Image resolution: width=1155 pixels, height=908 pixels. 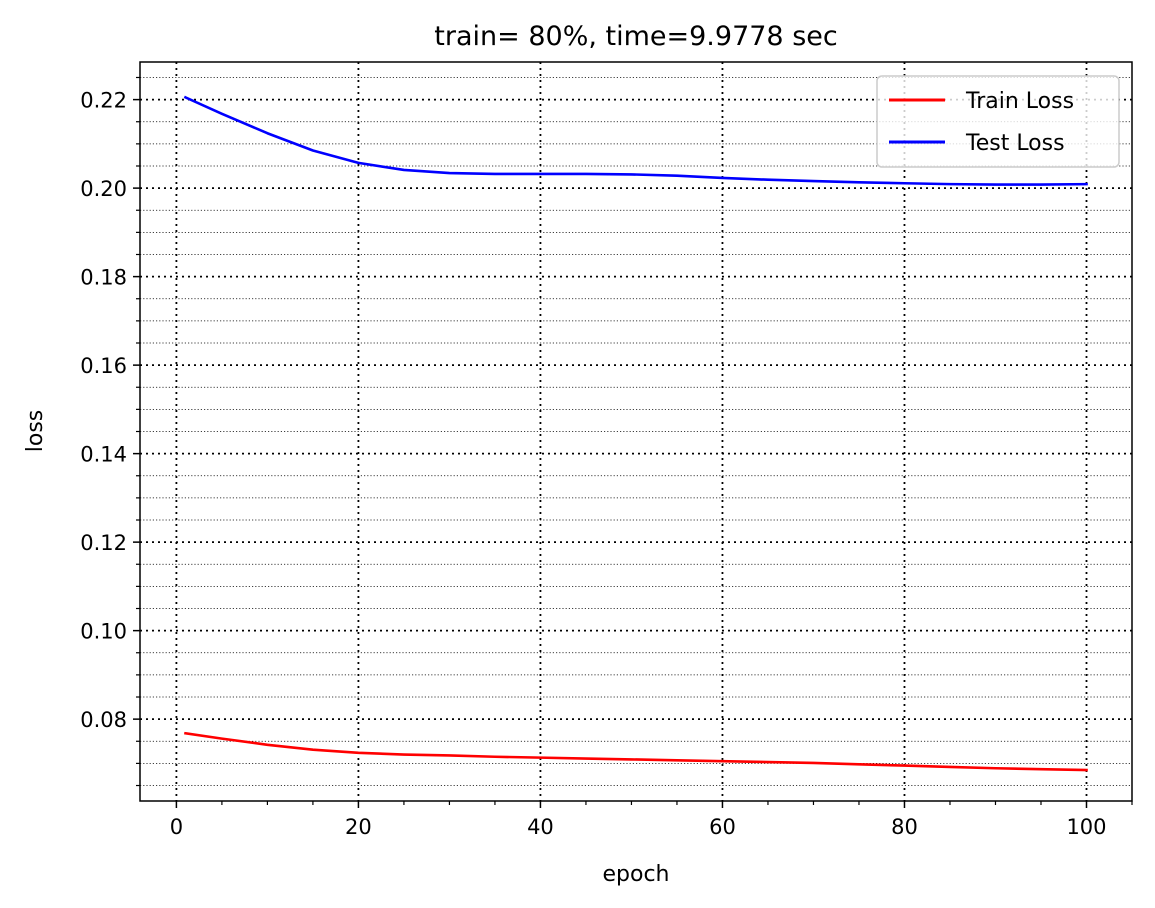 I want to click on x-tick-label: 0, so click(x=176, y=827).